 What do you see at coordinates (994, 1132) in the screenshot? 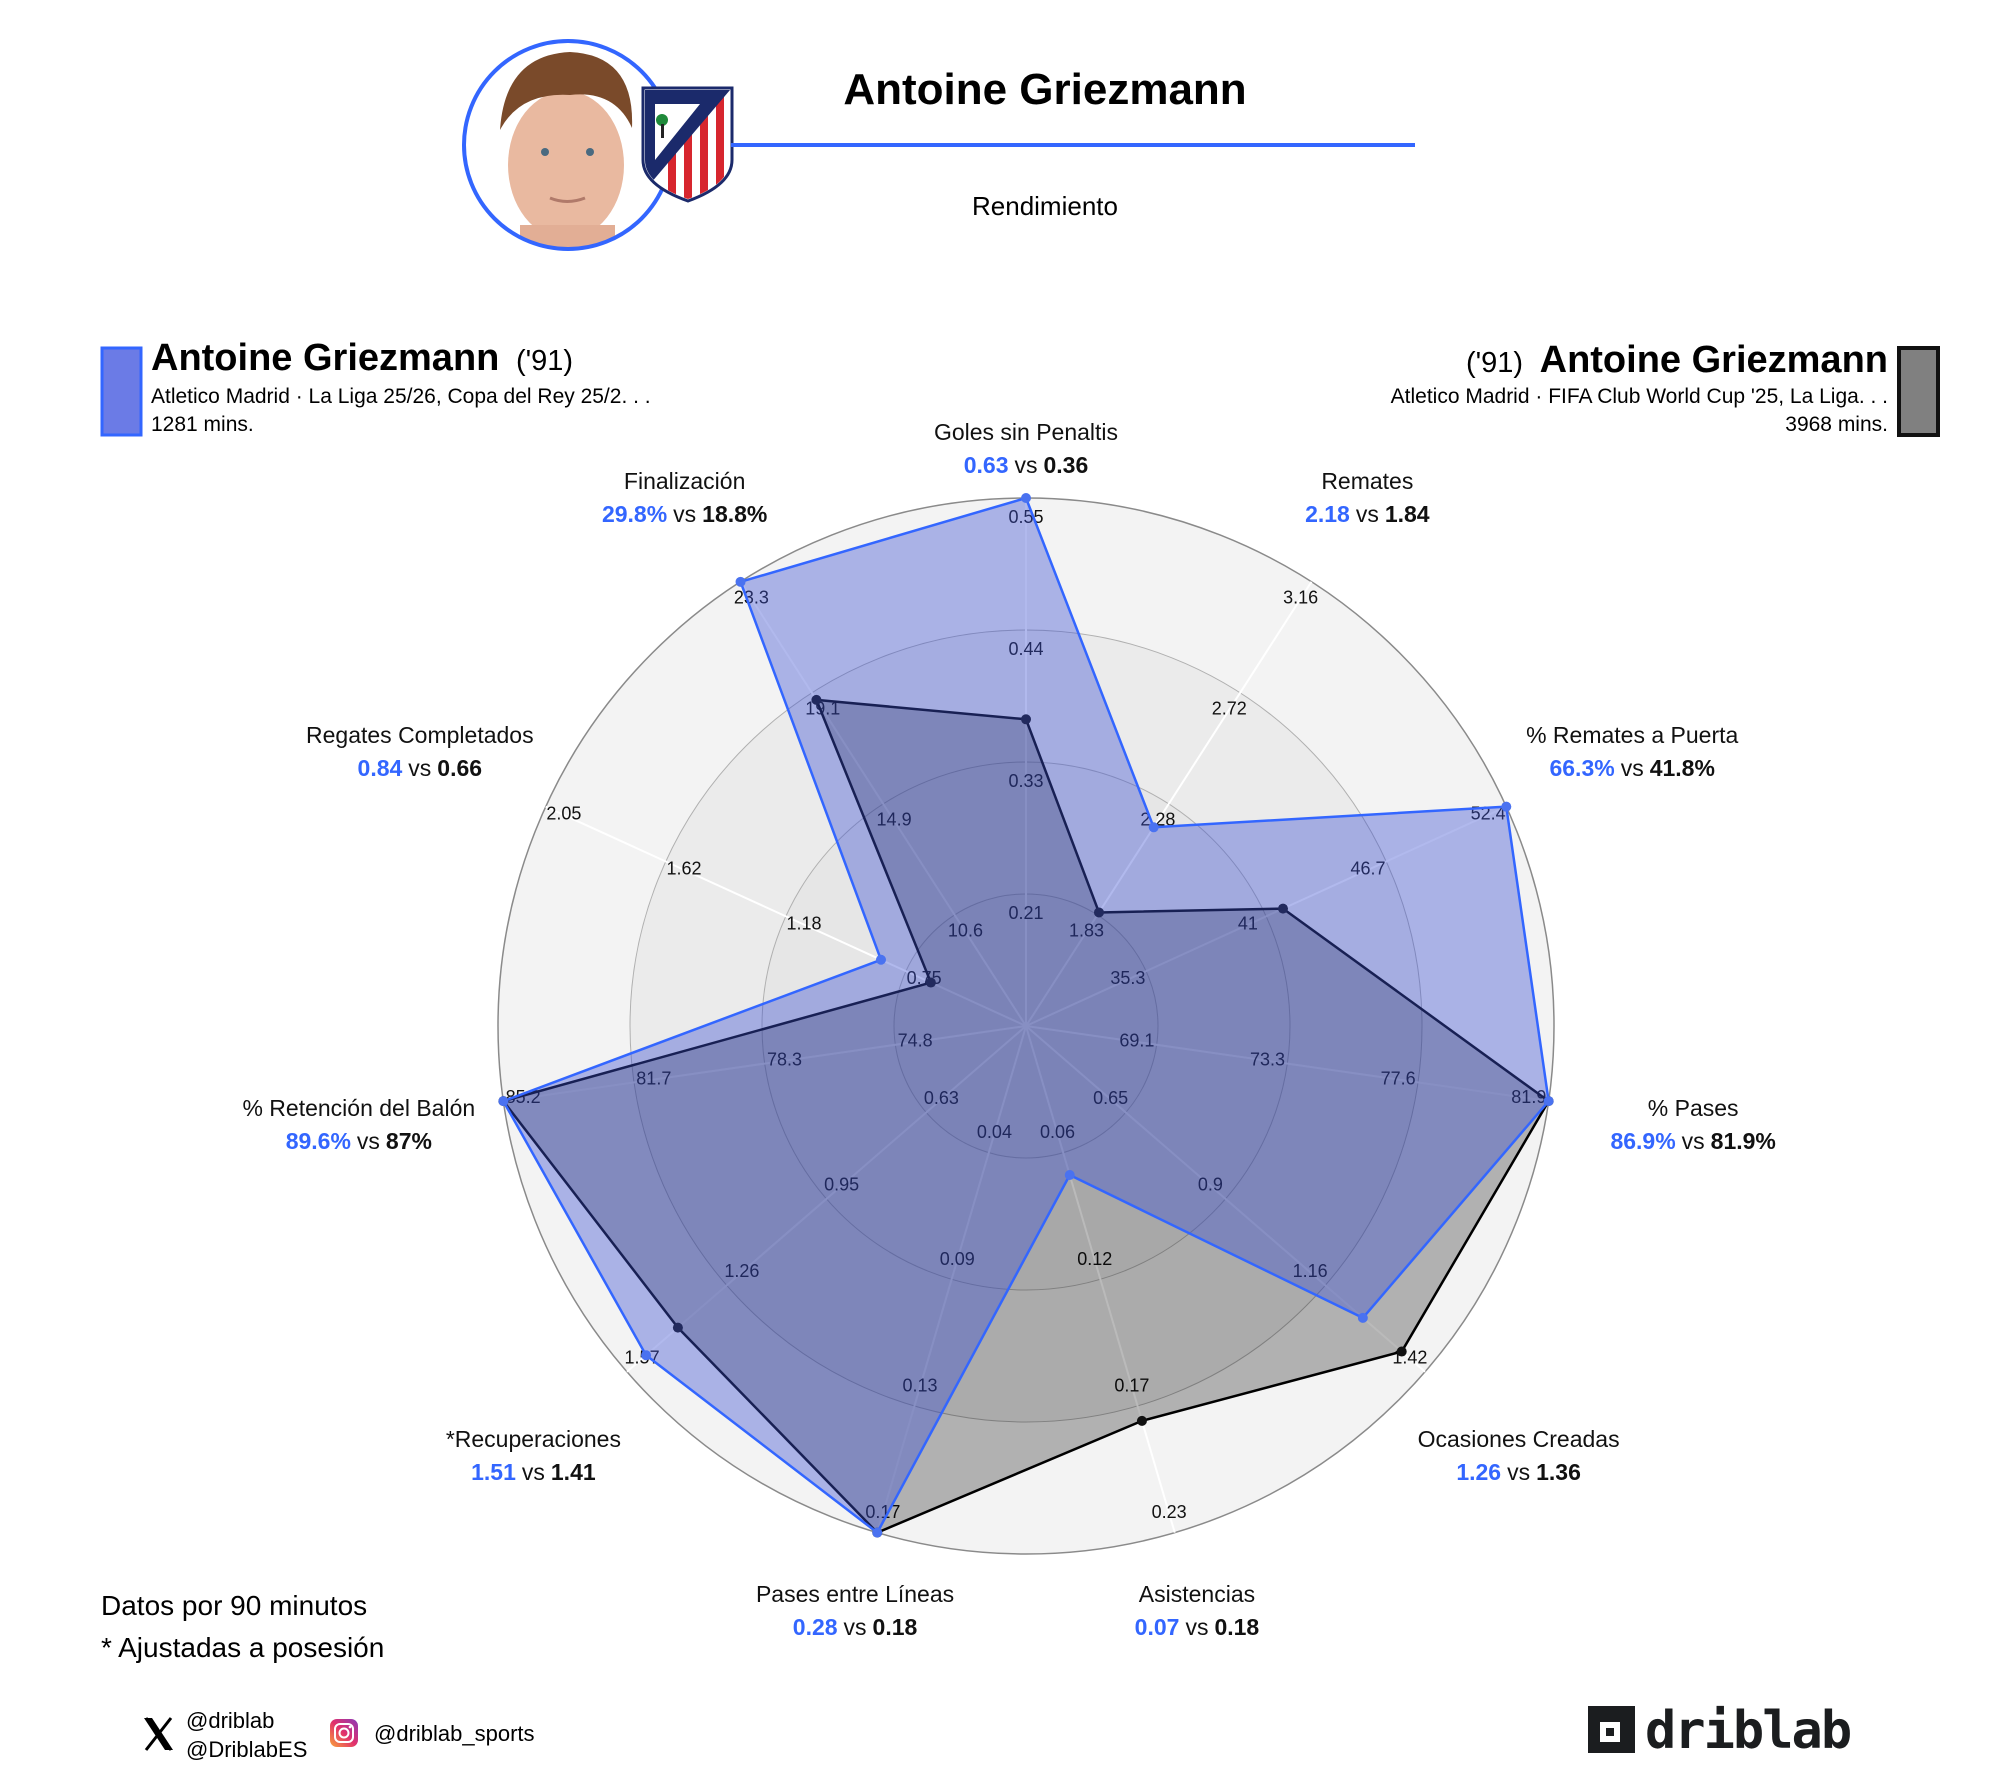
I see `tick-label: 0.04` at bounding box center [994, 1132].